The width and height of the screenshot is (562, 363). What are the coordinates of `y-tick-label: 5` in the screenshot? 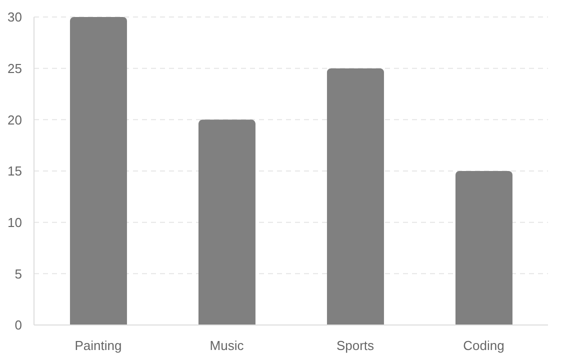 It's located at (18, 274).